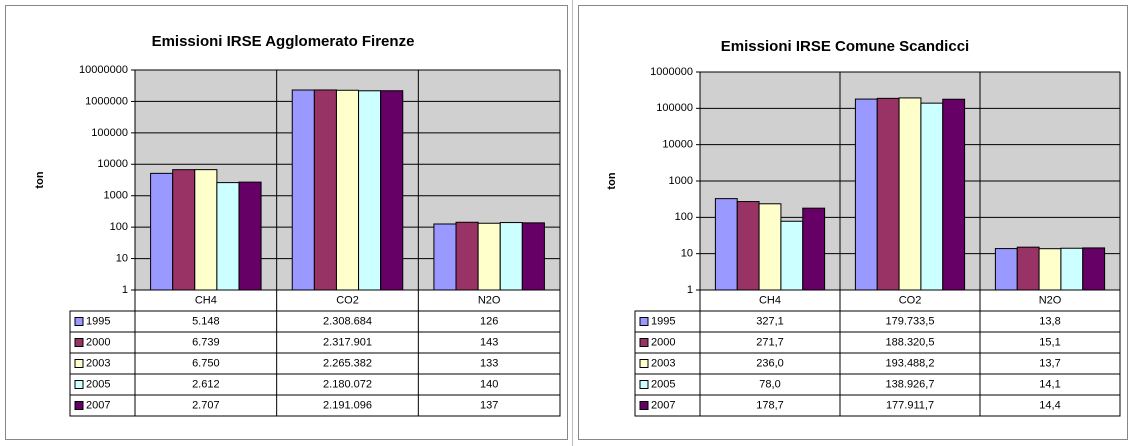  What do you see at coordinates (1049, 384) in the screenshot?
I see `value-label: 14,1` at bounding box center [1049, 384].